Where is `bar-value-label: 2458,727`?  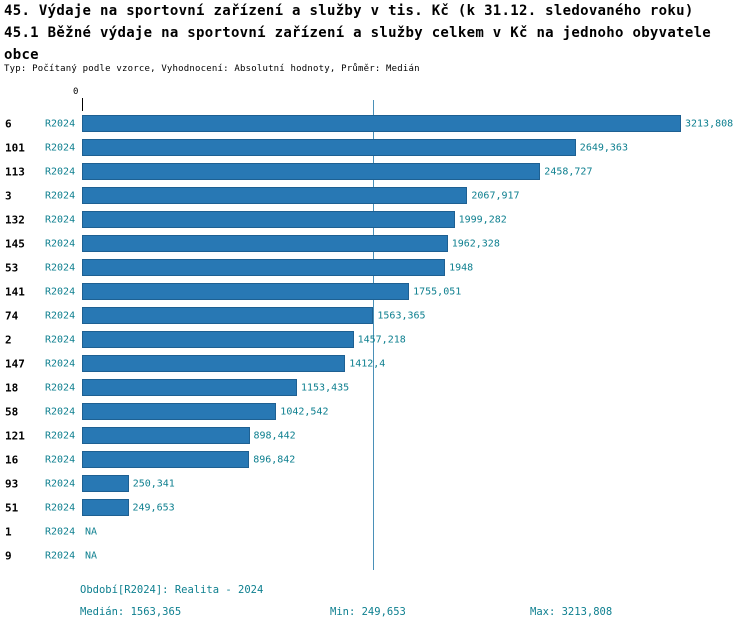 bar-value-label: 2458,727 is located at coordinates (568, 172).